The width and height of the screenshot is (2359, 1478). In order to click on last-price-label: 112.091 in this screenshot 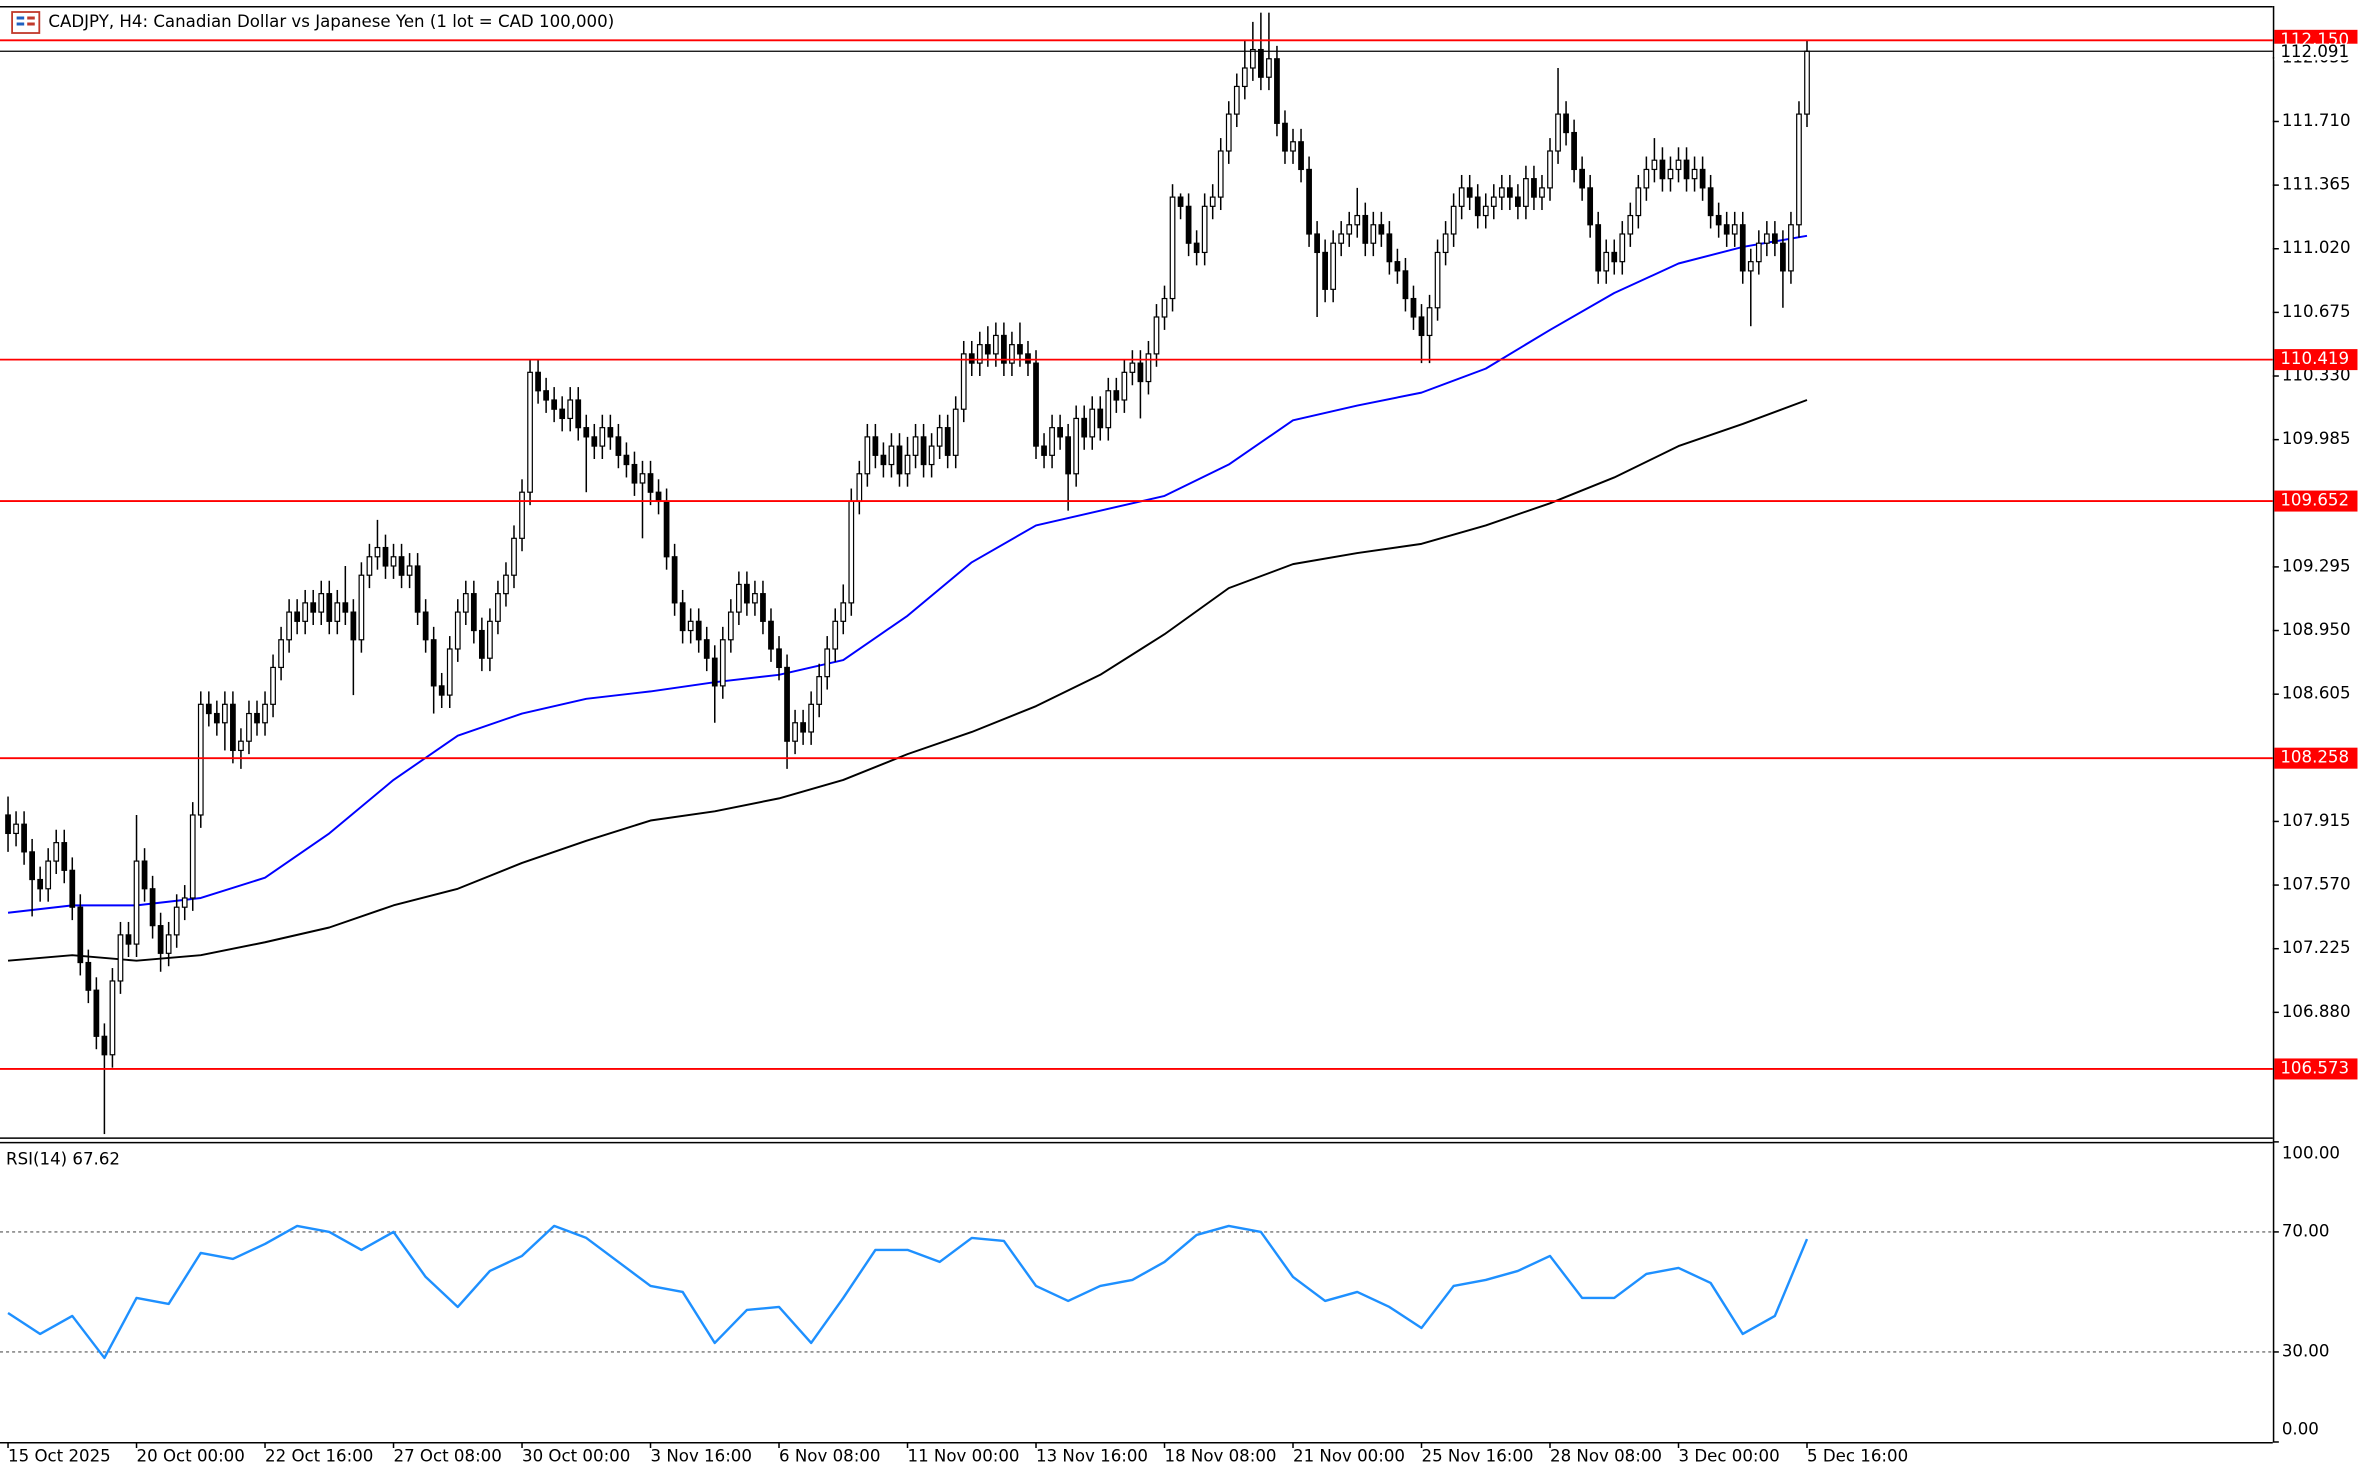, I will do `click(2314, 51)`.